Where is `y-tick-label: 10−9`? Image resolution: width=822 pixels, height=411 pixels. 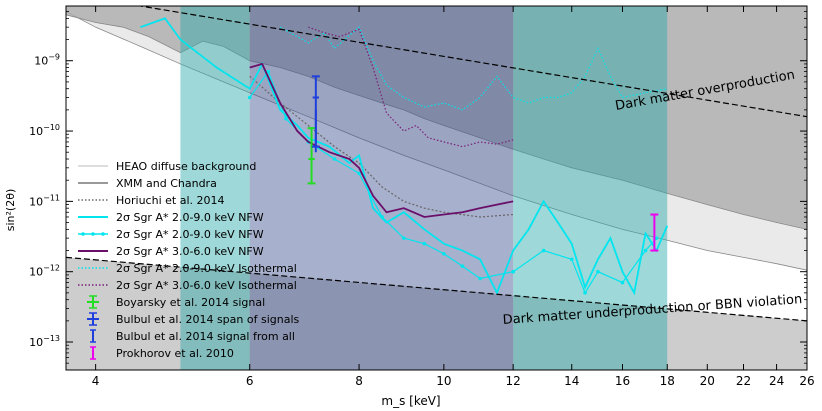 y-tick-label: 10−9 is located at coordinates (47, 60).